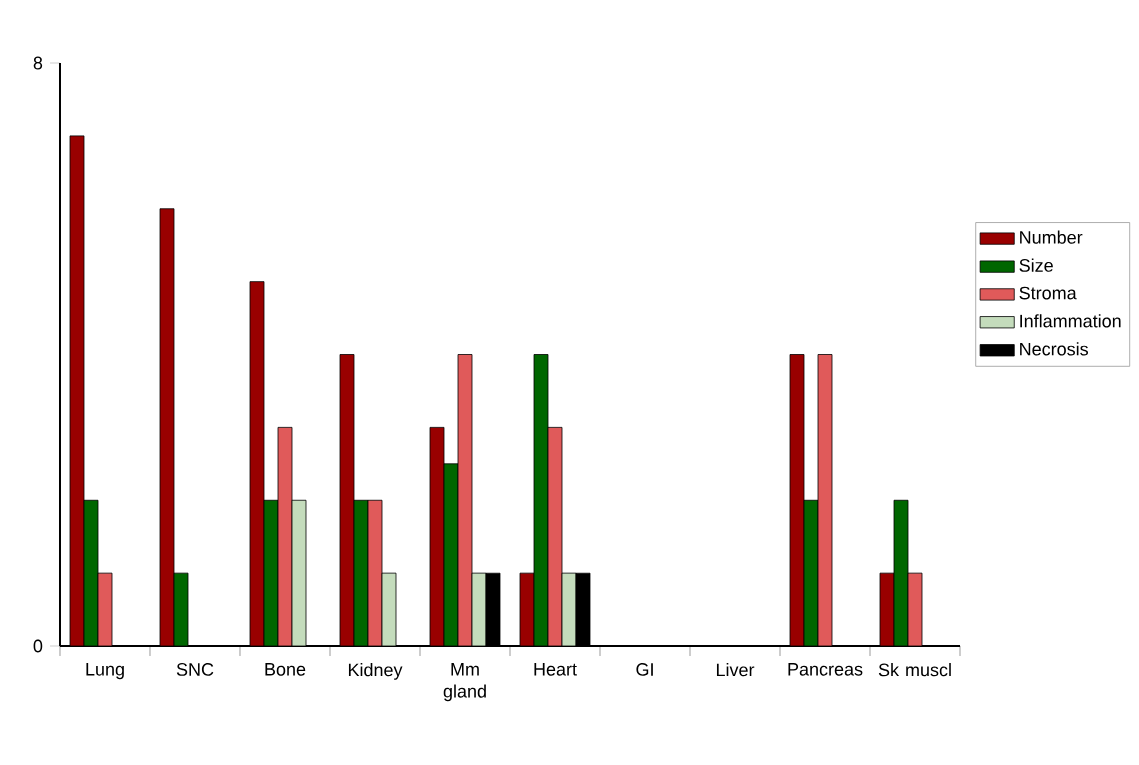 The width and height of the screenshot is (1139, 765). What do you see at coordinates (1036, 265) in the screenshot?
I see `legend-label: Size` at bounding box center [1036, 265].